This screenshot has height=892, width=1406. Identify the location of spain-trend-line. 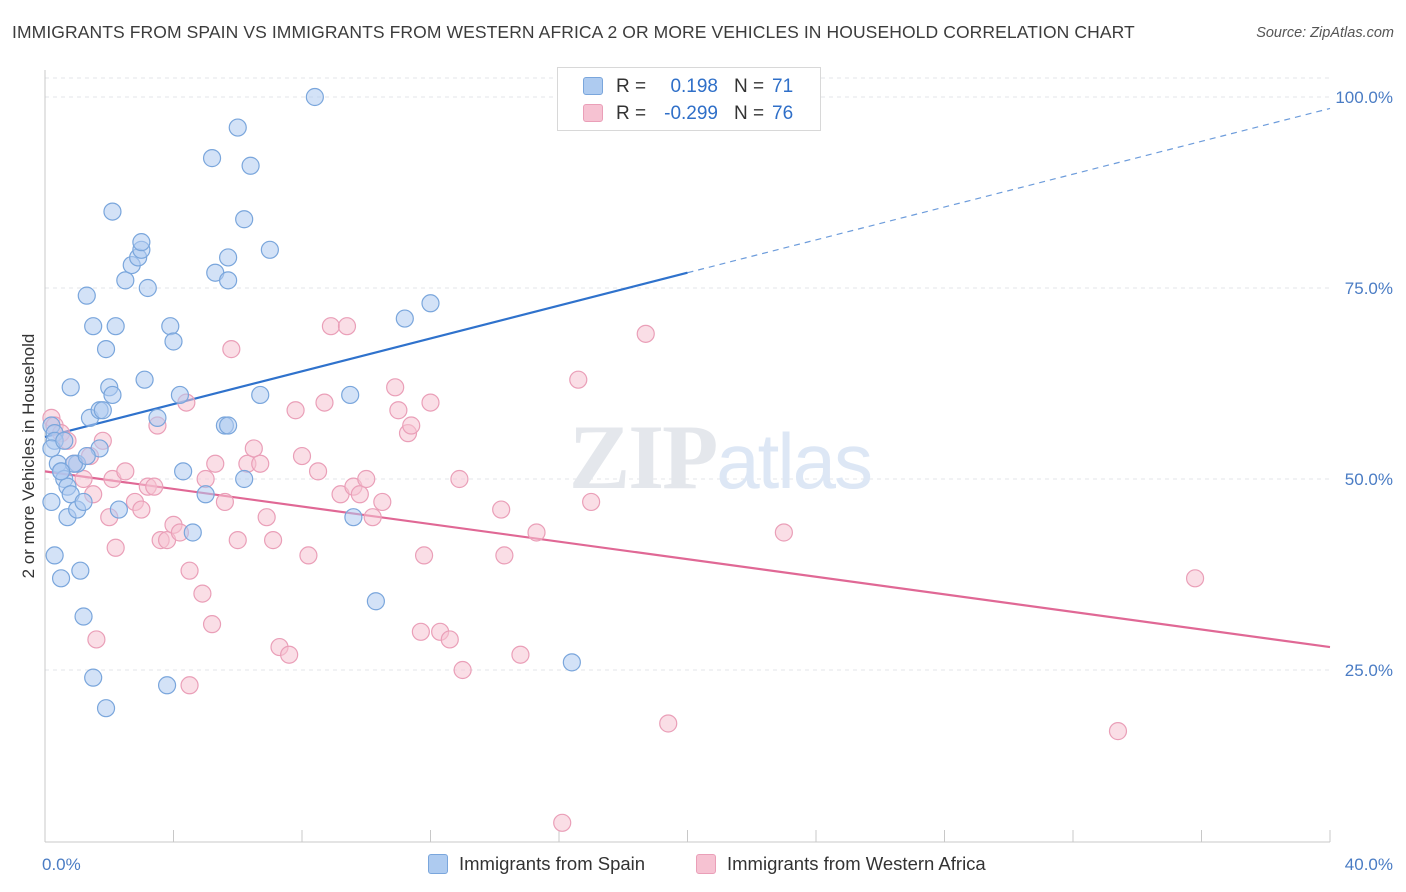
(366, 355).